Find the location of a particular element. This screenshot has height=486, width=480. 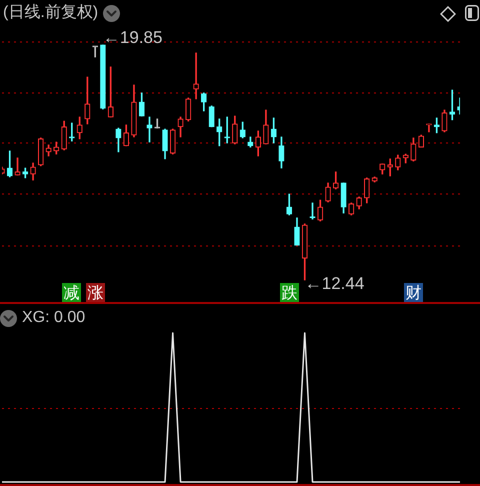

chart-title: XG: 0.00 is located at coordinates (54, 318).